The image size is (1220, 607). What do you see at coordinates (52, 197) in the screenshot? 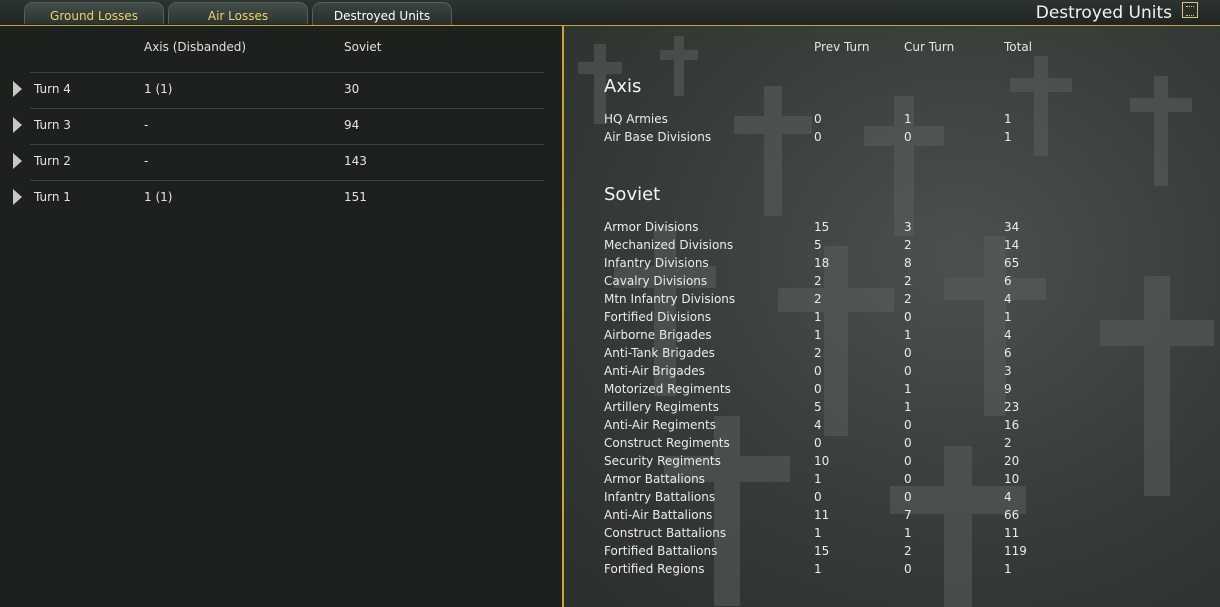
I see `turn-label: Turn 1` at bounding box center [52, 197].